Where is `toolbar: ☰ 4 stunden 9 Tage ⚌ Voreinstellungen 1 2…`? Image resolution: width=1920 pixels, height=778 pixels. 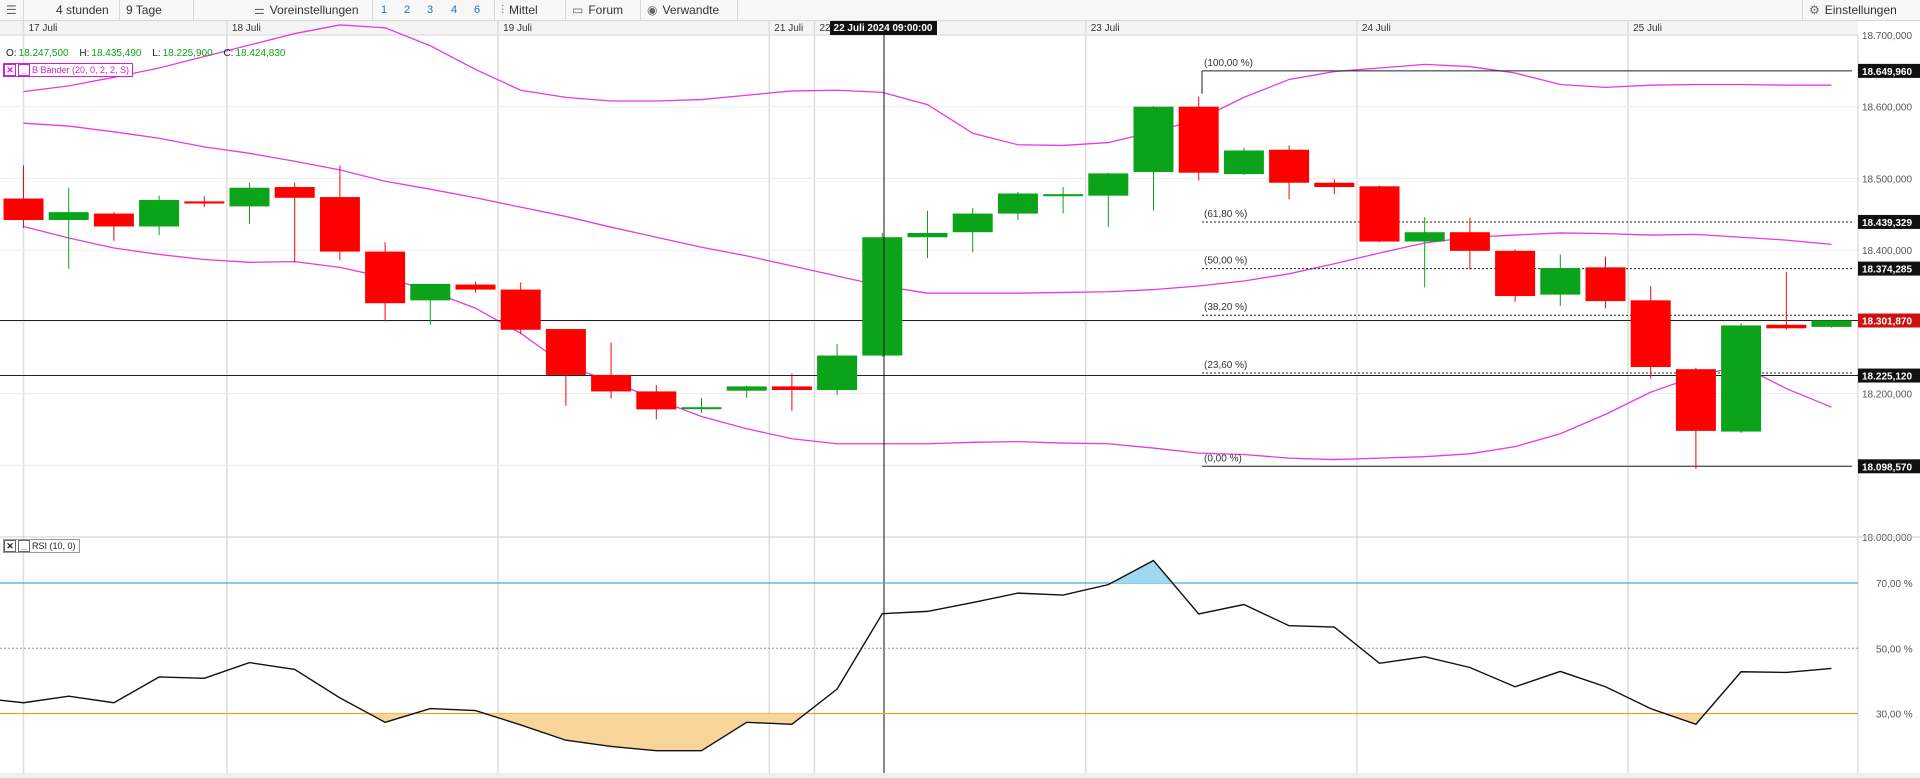
toolbar: ☰ 4 stunden 9 Tage ⚌ Voreinstellungen 1 2… is located at coordinates (960, 10).